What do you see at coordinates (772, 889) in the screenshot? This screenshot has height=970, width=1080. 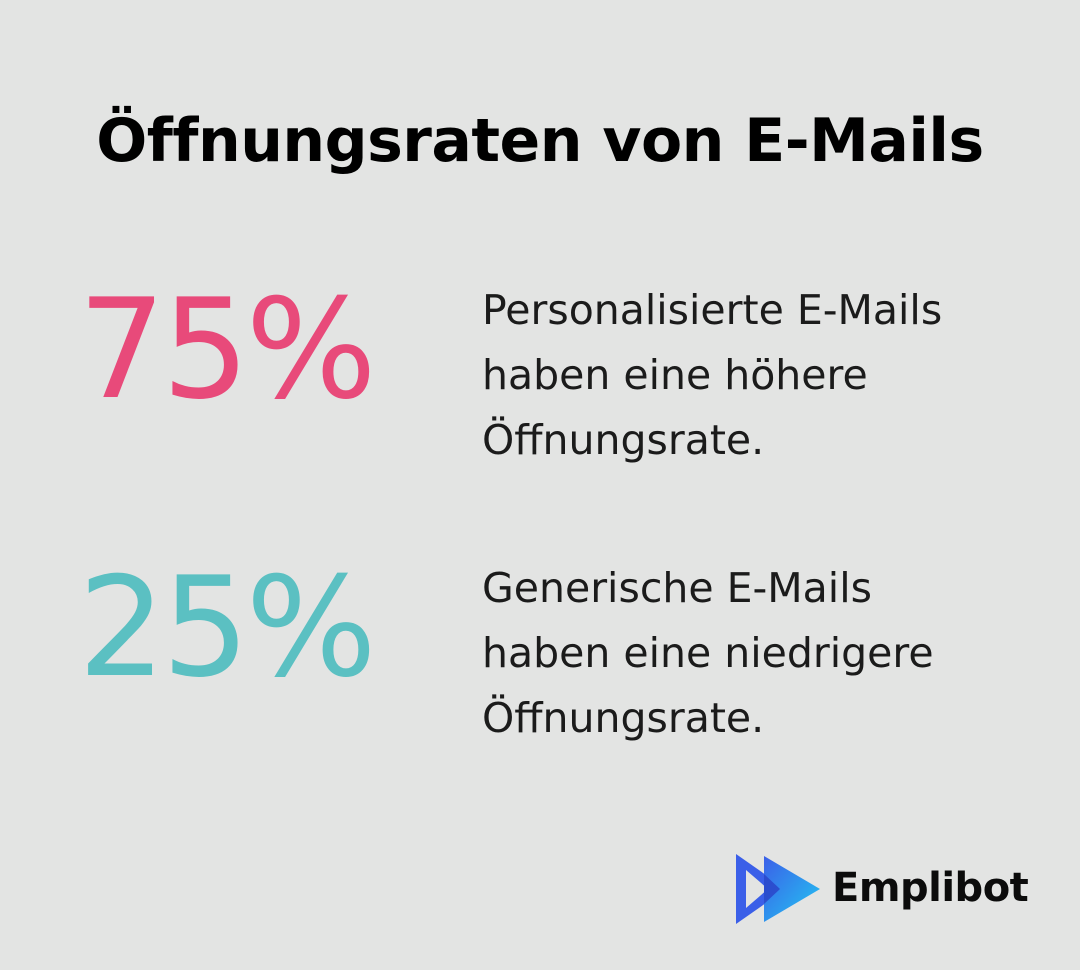 I see `logo-front-notch` at bounding box center [772, 889].